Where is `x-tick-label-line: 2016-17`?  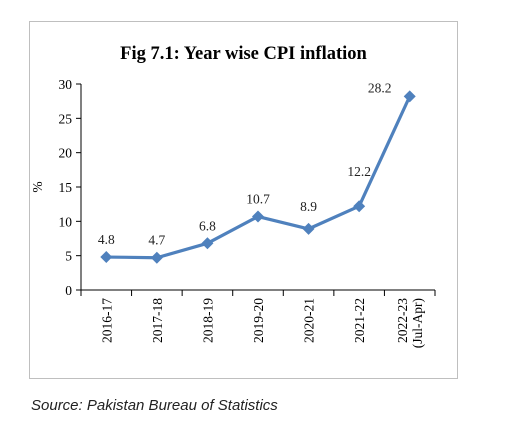
x-tick-label-line: 2016-17 is located at coordinates (106, 320).